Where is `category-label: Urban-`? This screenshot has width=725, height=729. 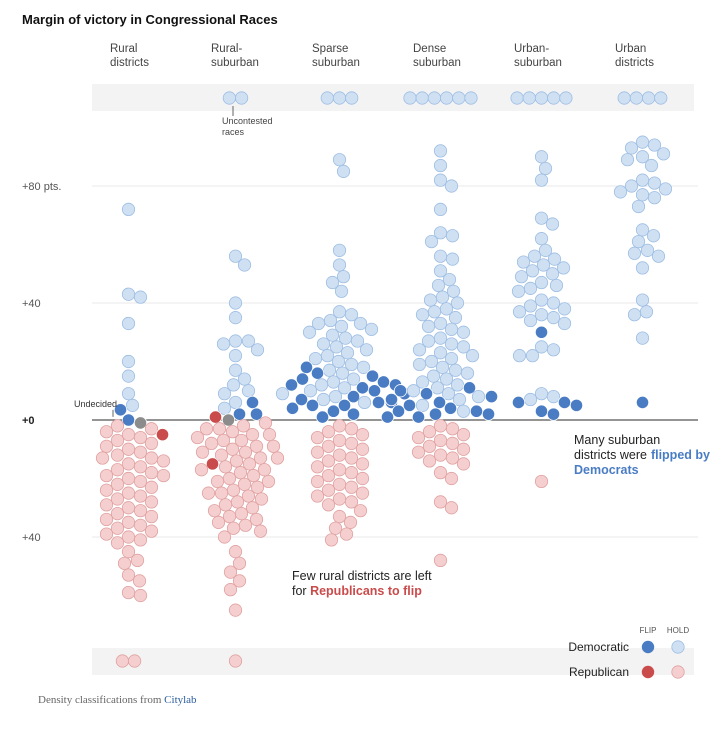 category-label: Urban- is located at coordinates (531, 49).